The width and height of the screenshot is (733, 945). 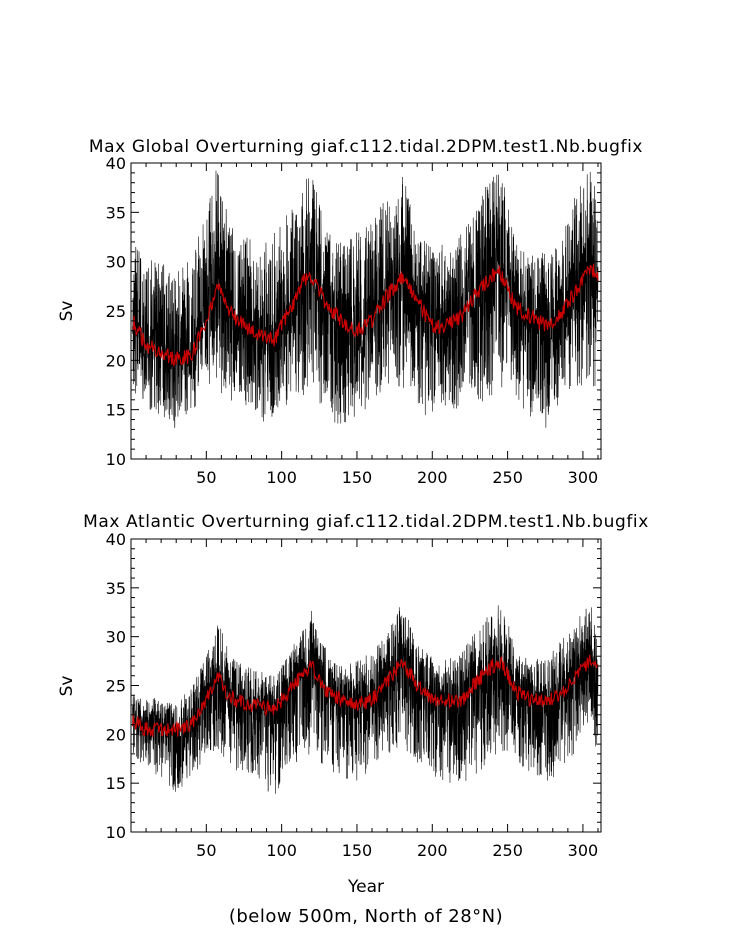 What do you see at coordinates (206, 477) in the screenshot?
I see `global-x-tick-label: 50` at bounding box center [206, 477].